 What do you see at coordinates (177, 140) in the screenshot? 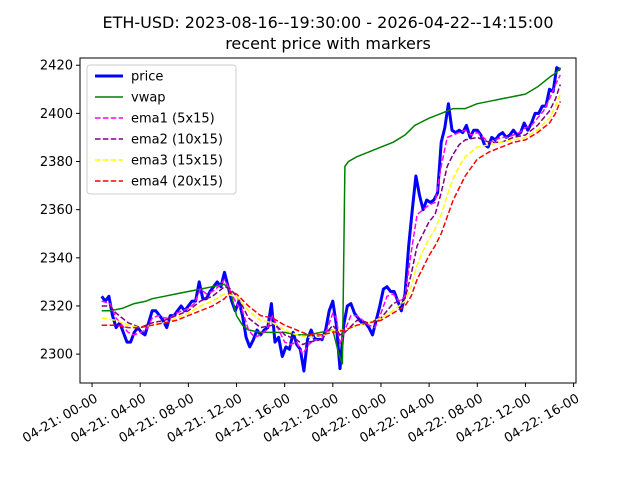
I see `legend-label-ema2-10x15: ema2 (10x15)` at bounding box center [177, 140].